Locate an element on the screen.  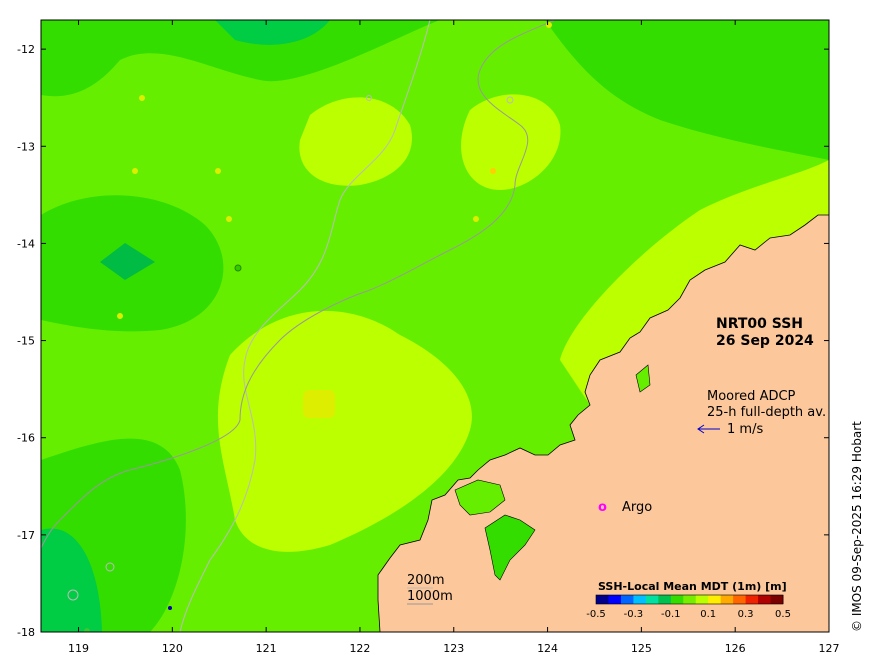
colorbar-tick-label: -0.3 is located at coordinates (634, 614).